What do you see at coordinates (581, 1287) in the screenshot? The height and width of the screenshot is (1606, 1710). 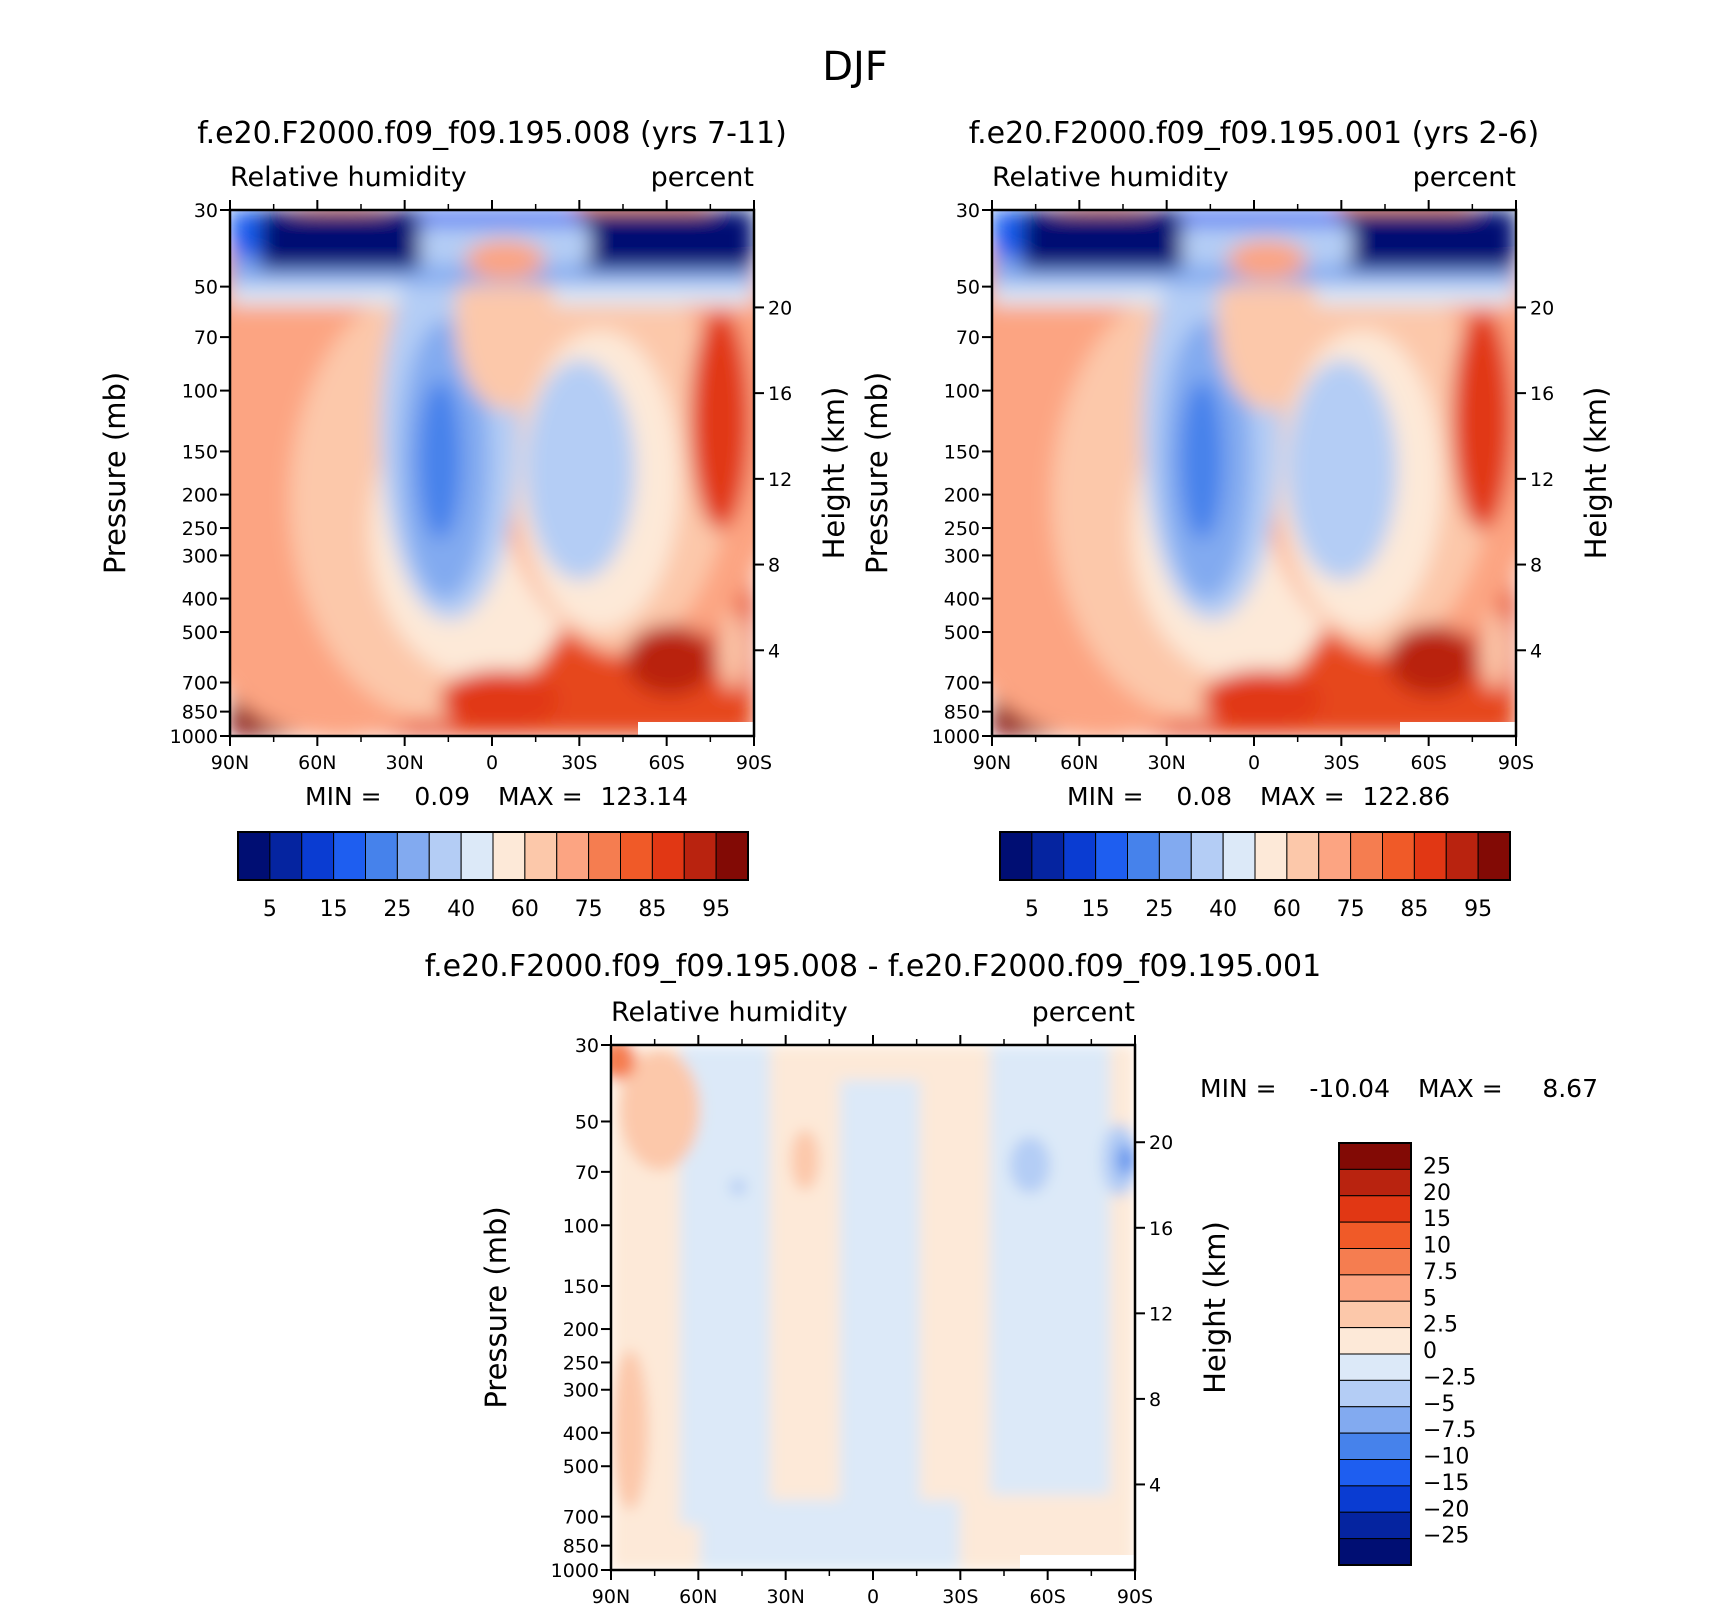 I see `y-tick-label: 150` at bounding box center [581, 1287].